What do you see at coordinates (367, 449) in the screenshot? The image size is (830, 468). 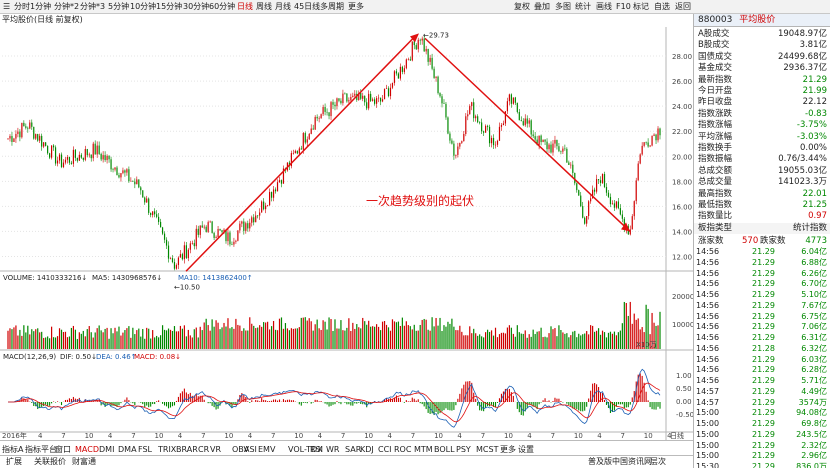 I see `indicator-tab-18: KDJ` at bounding box center [367, 449].